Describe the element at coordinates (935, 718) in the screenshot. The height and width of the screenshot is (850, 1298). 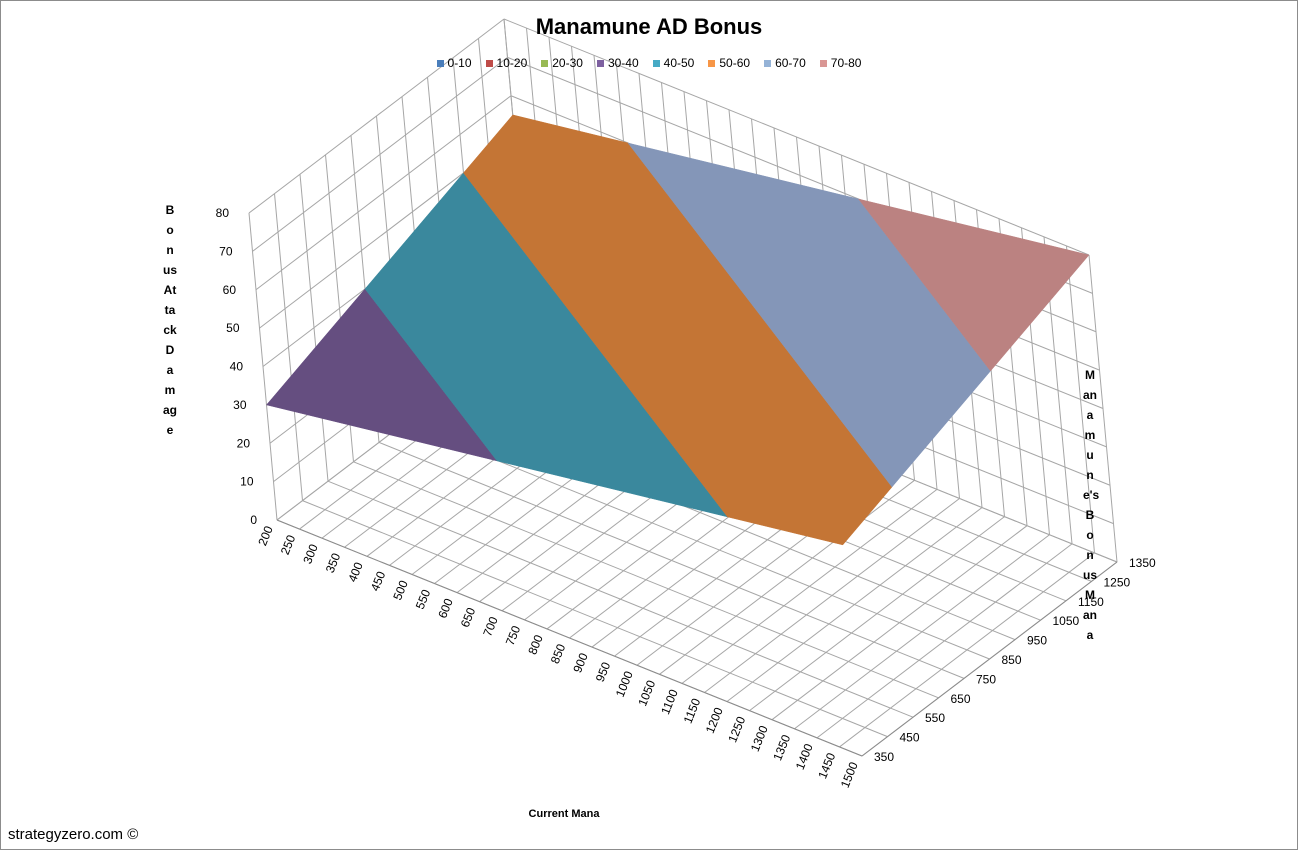
I see `y-tick-label: 550` at that location.